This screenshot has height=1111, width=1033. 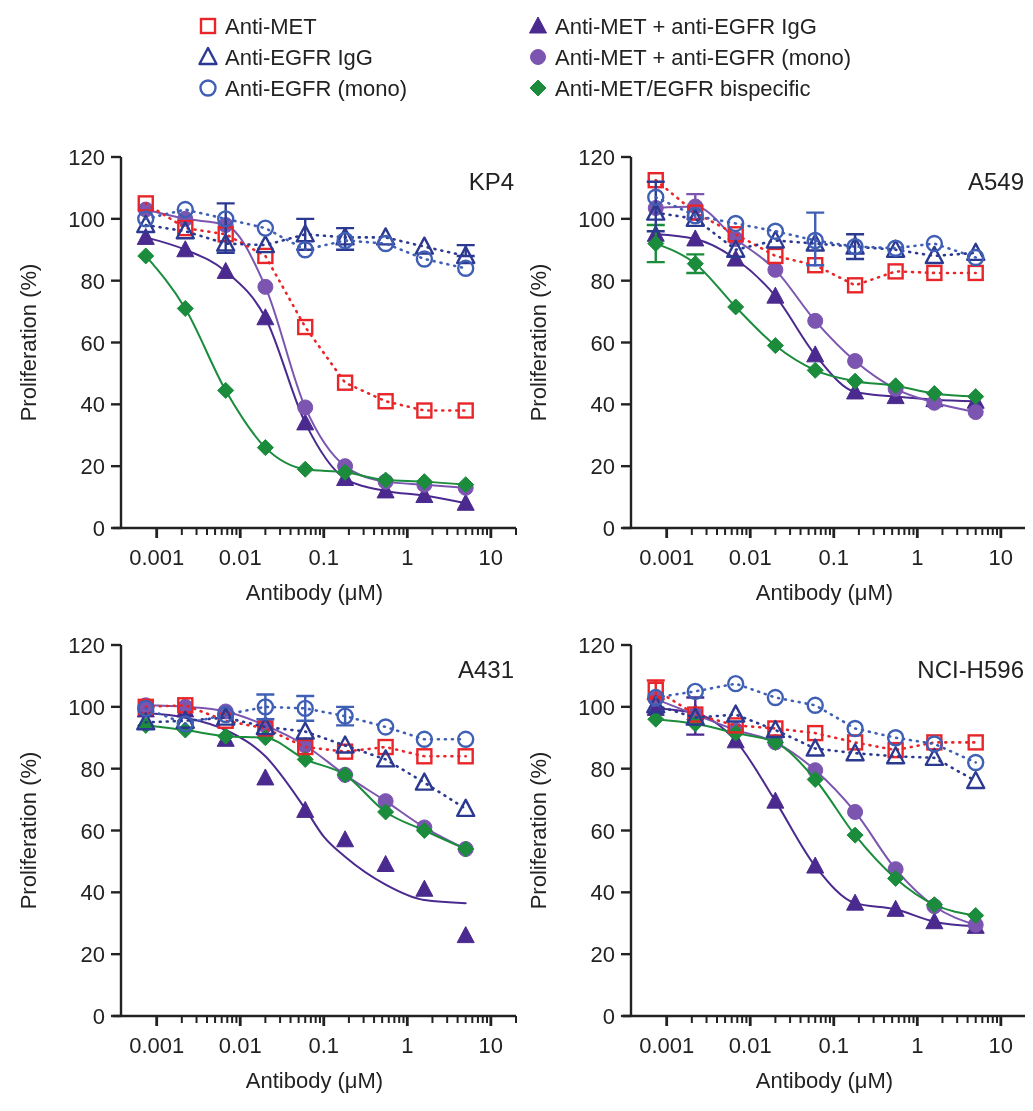 What do you see at coordinates (683, 88) in the screenshot?
I see `legend-label: Anti-MET/EGFR bispecific` at bounding box center [683, 88].